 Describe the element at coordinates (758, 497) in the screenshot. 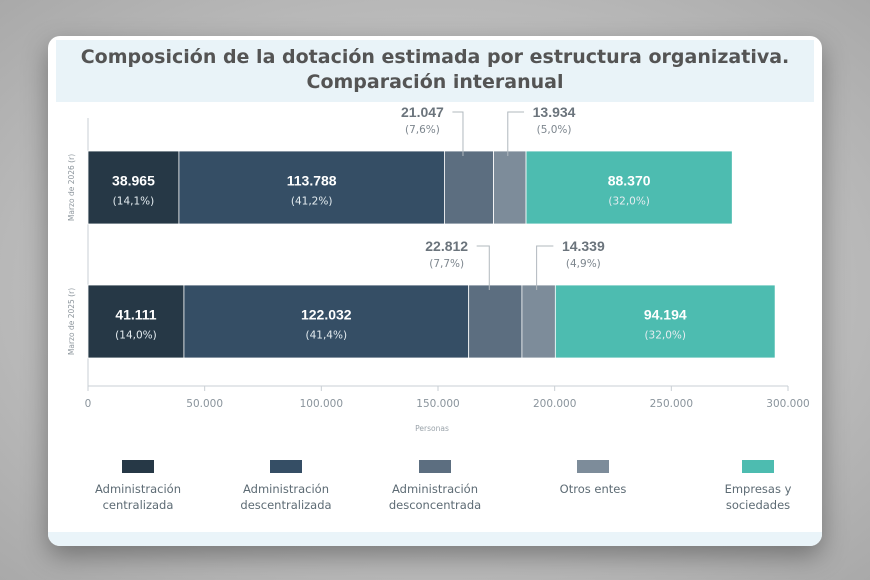

I see `legend-label: Empresas y sociedades` at that location.